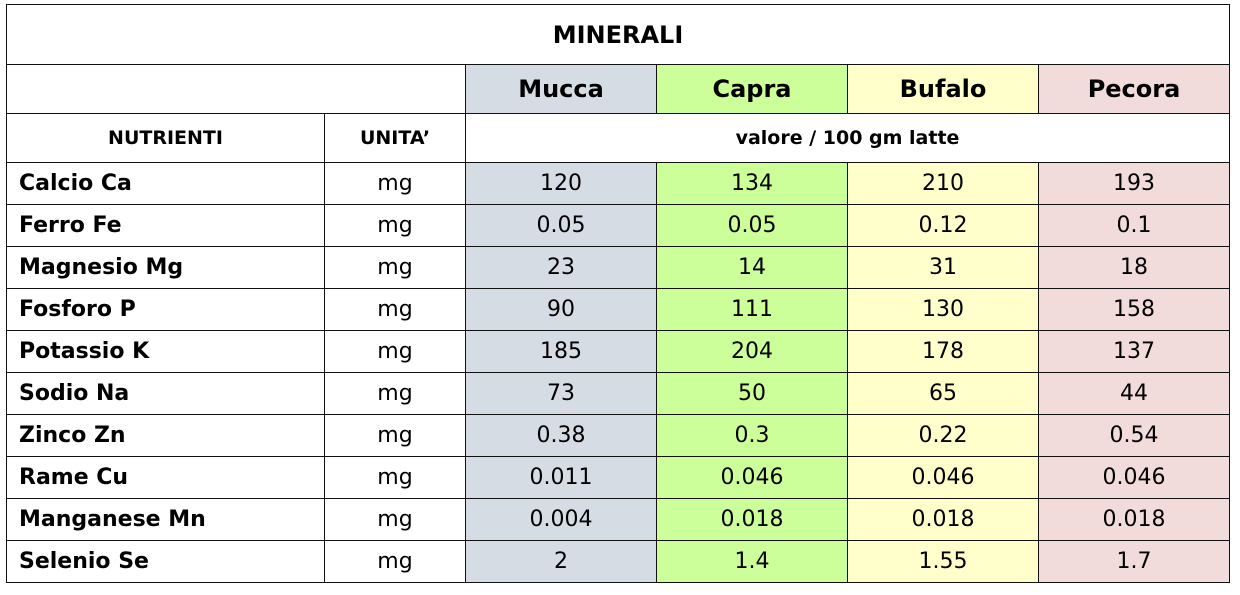  Describe the element at coordinates (752, 351) in the screenshot. I see `value-cell-capra: 204` at that location.